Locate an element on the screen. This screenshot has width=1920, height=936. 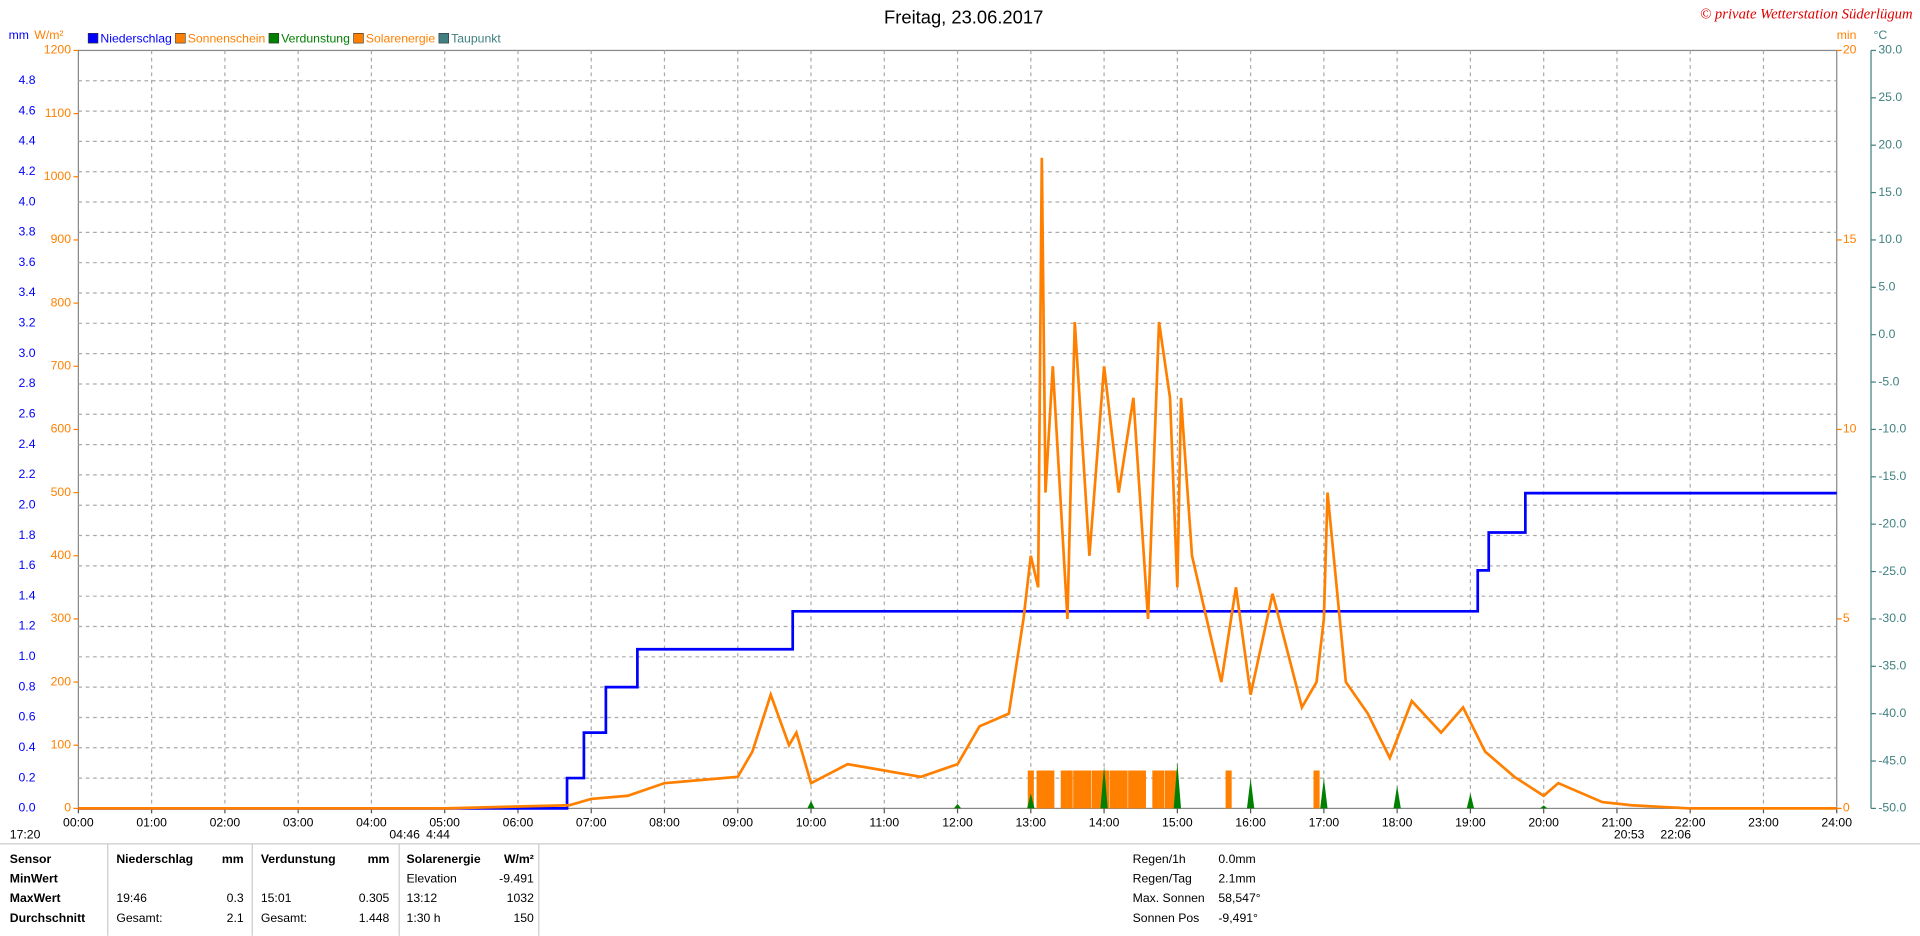
table-cell: 0.305 is located at coordinates (374, 898).